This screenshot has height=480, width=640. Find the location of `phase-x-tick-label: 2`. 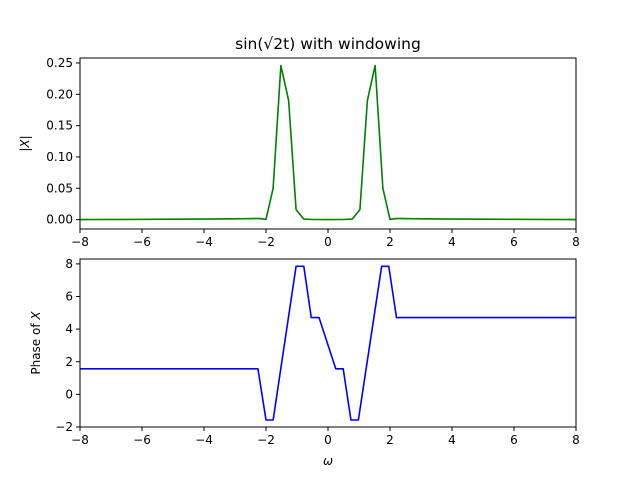

phase-x-tick-label: 2 is located at coordinates (390, 440).